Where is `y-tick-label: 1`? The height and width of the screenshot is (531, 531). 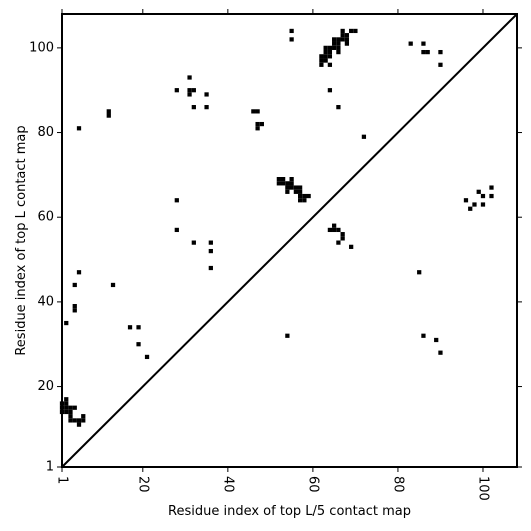 y-tick-label: 1 is located at coordinates (50, 467).